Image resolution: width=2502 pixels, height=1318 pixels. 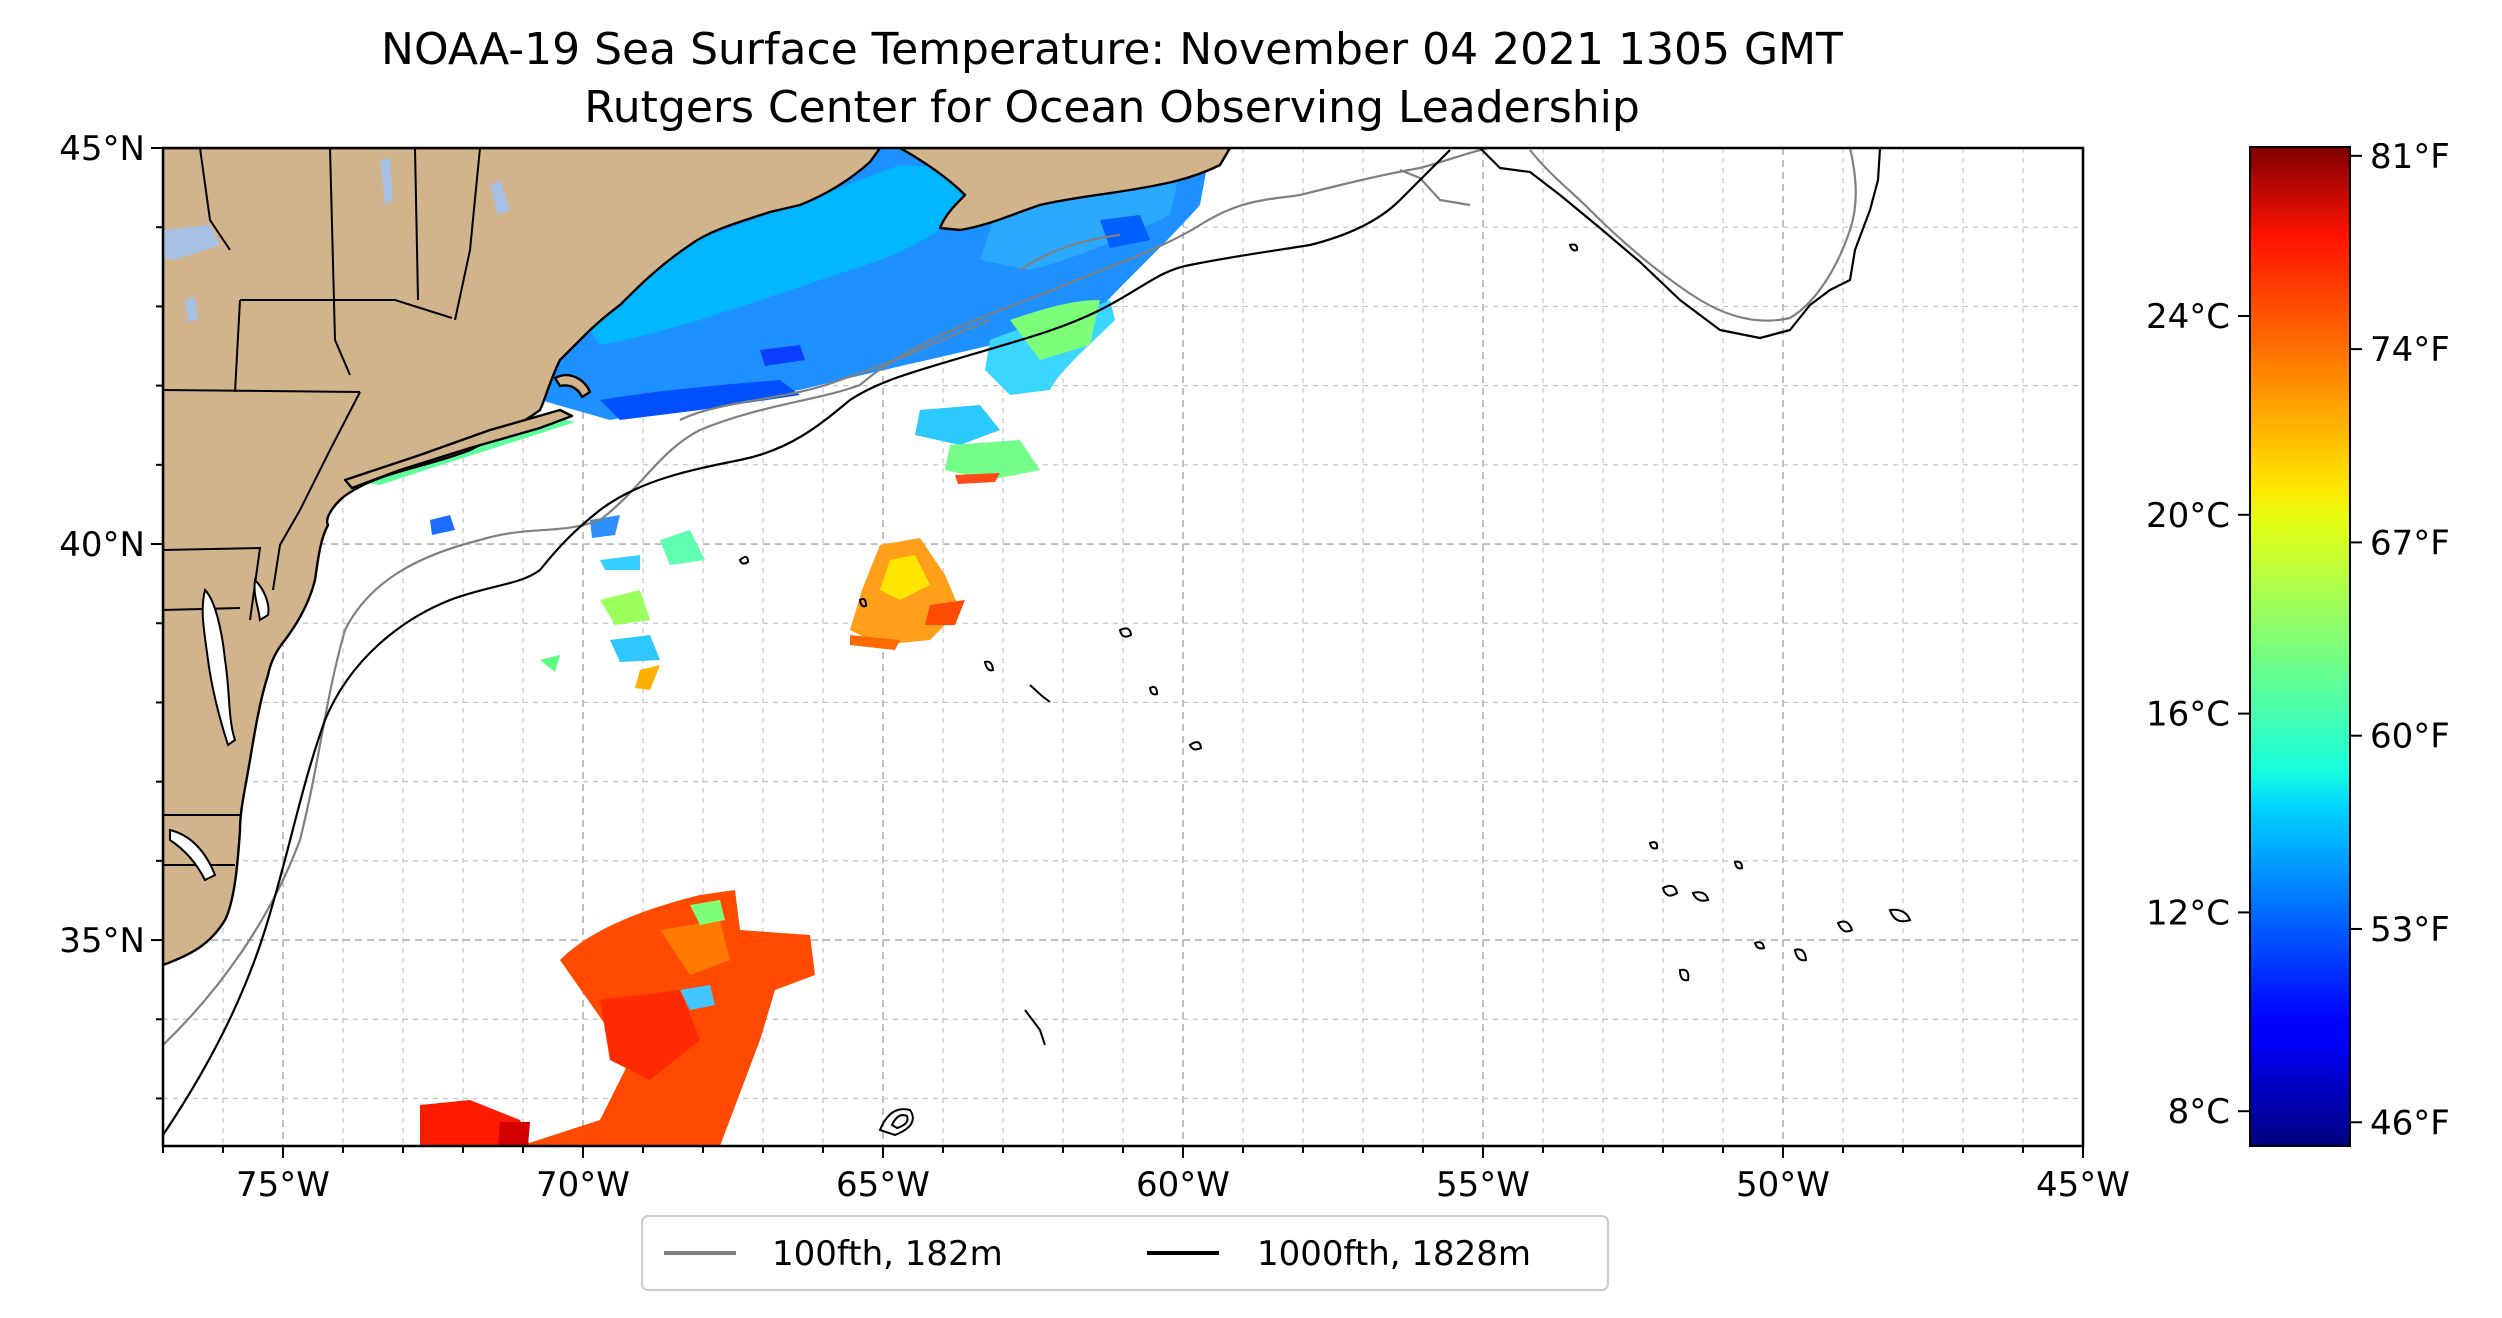 What do you see at coordinates (2188, 317) in the screenshot?
I see `colorbar-celsius-label: 24°C` at bounding box center [2188, 317].